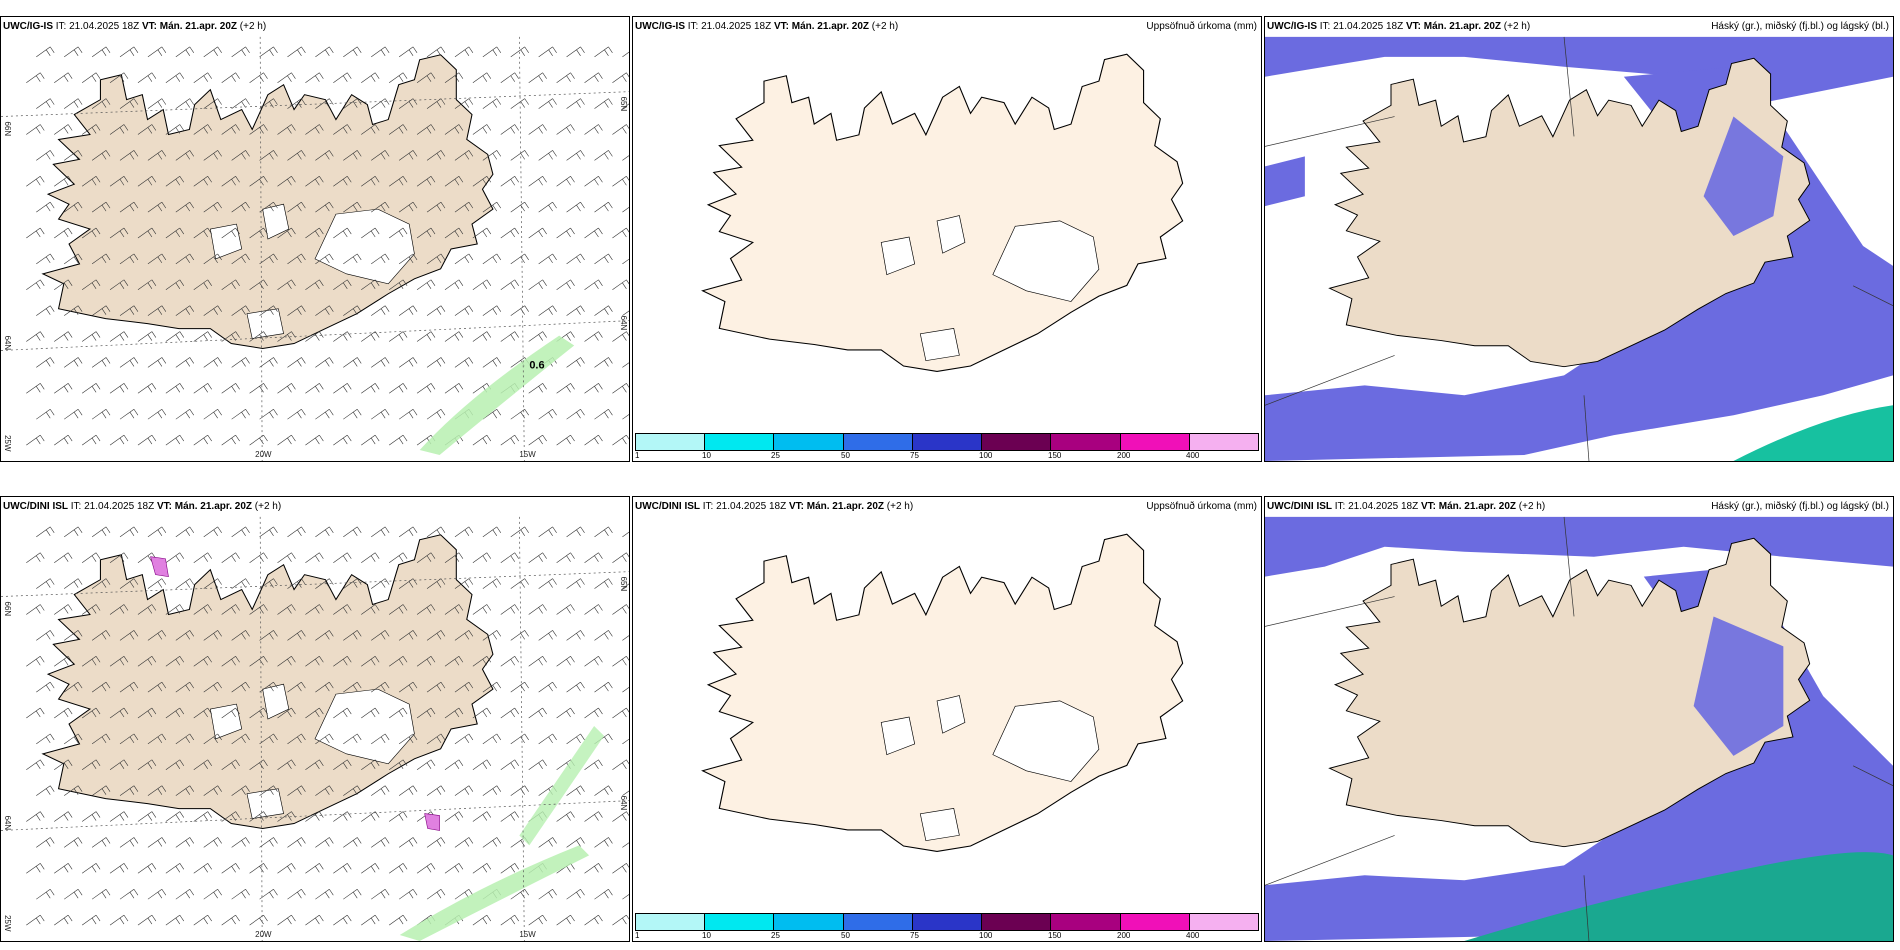 The image size is (1900, 950). Describe the element at coordinates (1124, 935) in the screenshot. I see `colorbar-tick: 200` at that location.